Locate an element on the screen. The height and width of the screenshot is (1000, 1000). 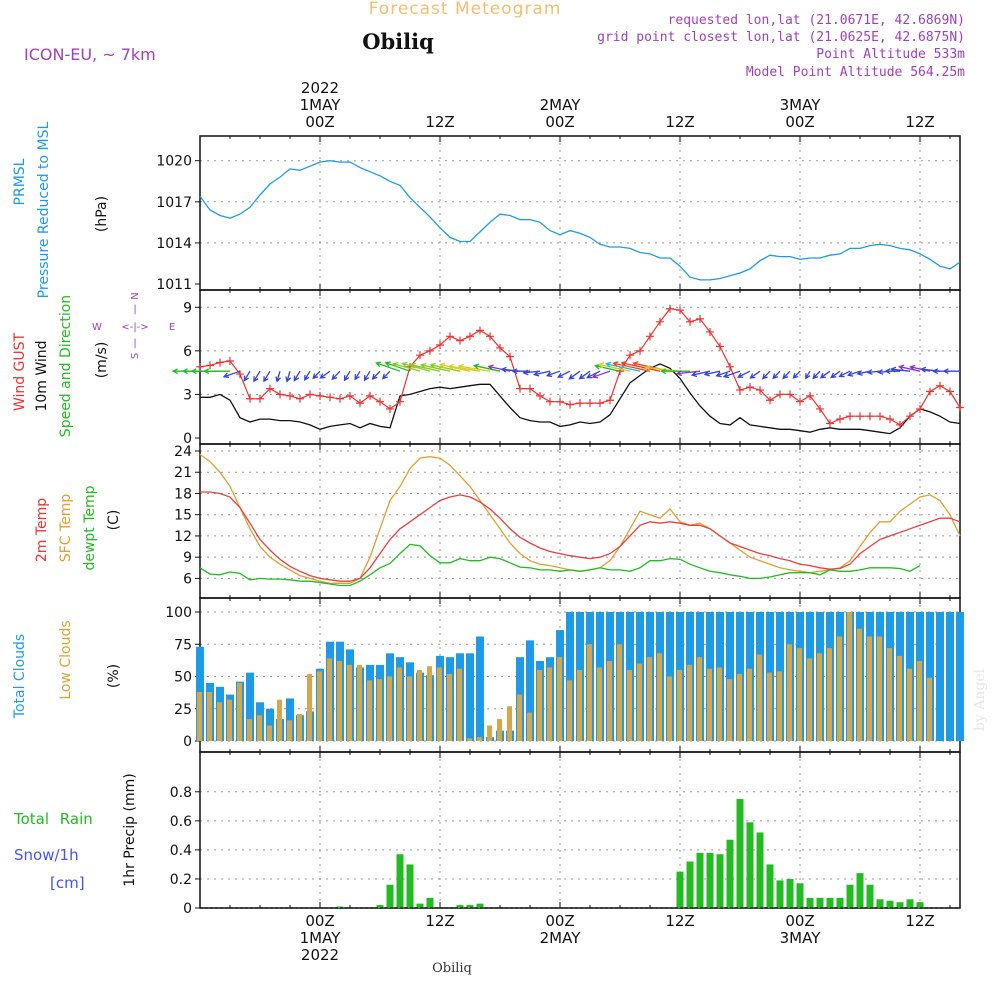
gust-line is located at coordinates (580, 367).